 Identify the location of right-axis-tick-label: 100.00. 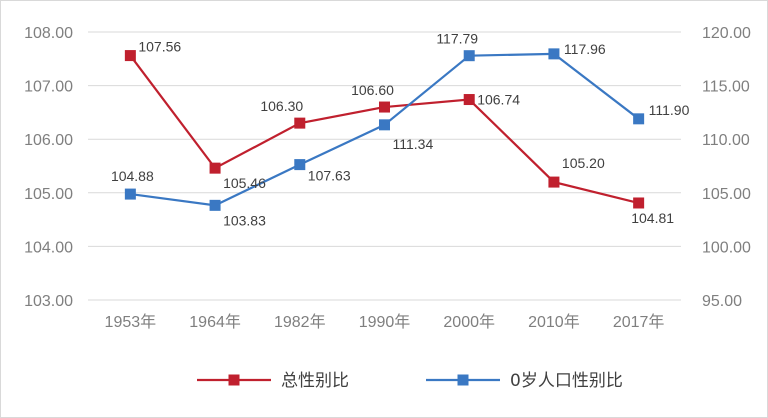
(726, 247).